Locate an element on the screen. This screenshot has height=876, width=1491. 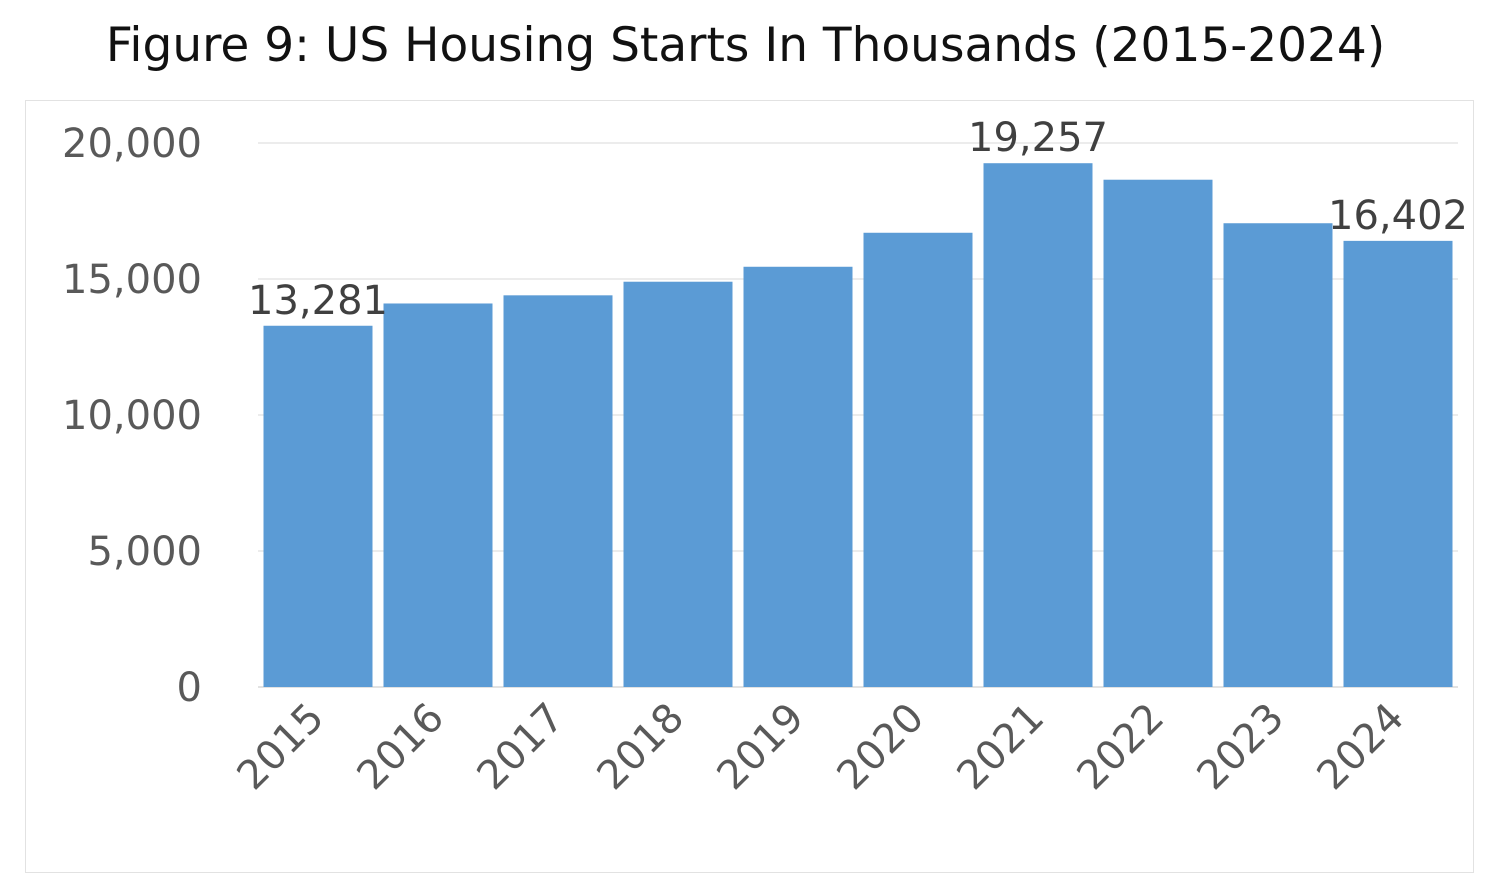
x-tick-label-2022: 2022 is located at coordinates (1121, 747).